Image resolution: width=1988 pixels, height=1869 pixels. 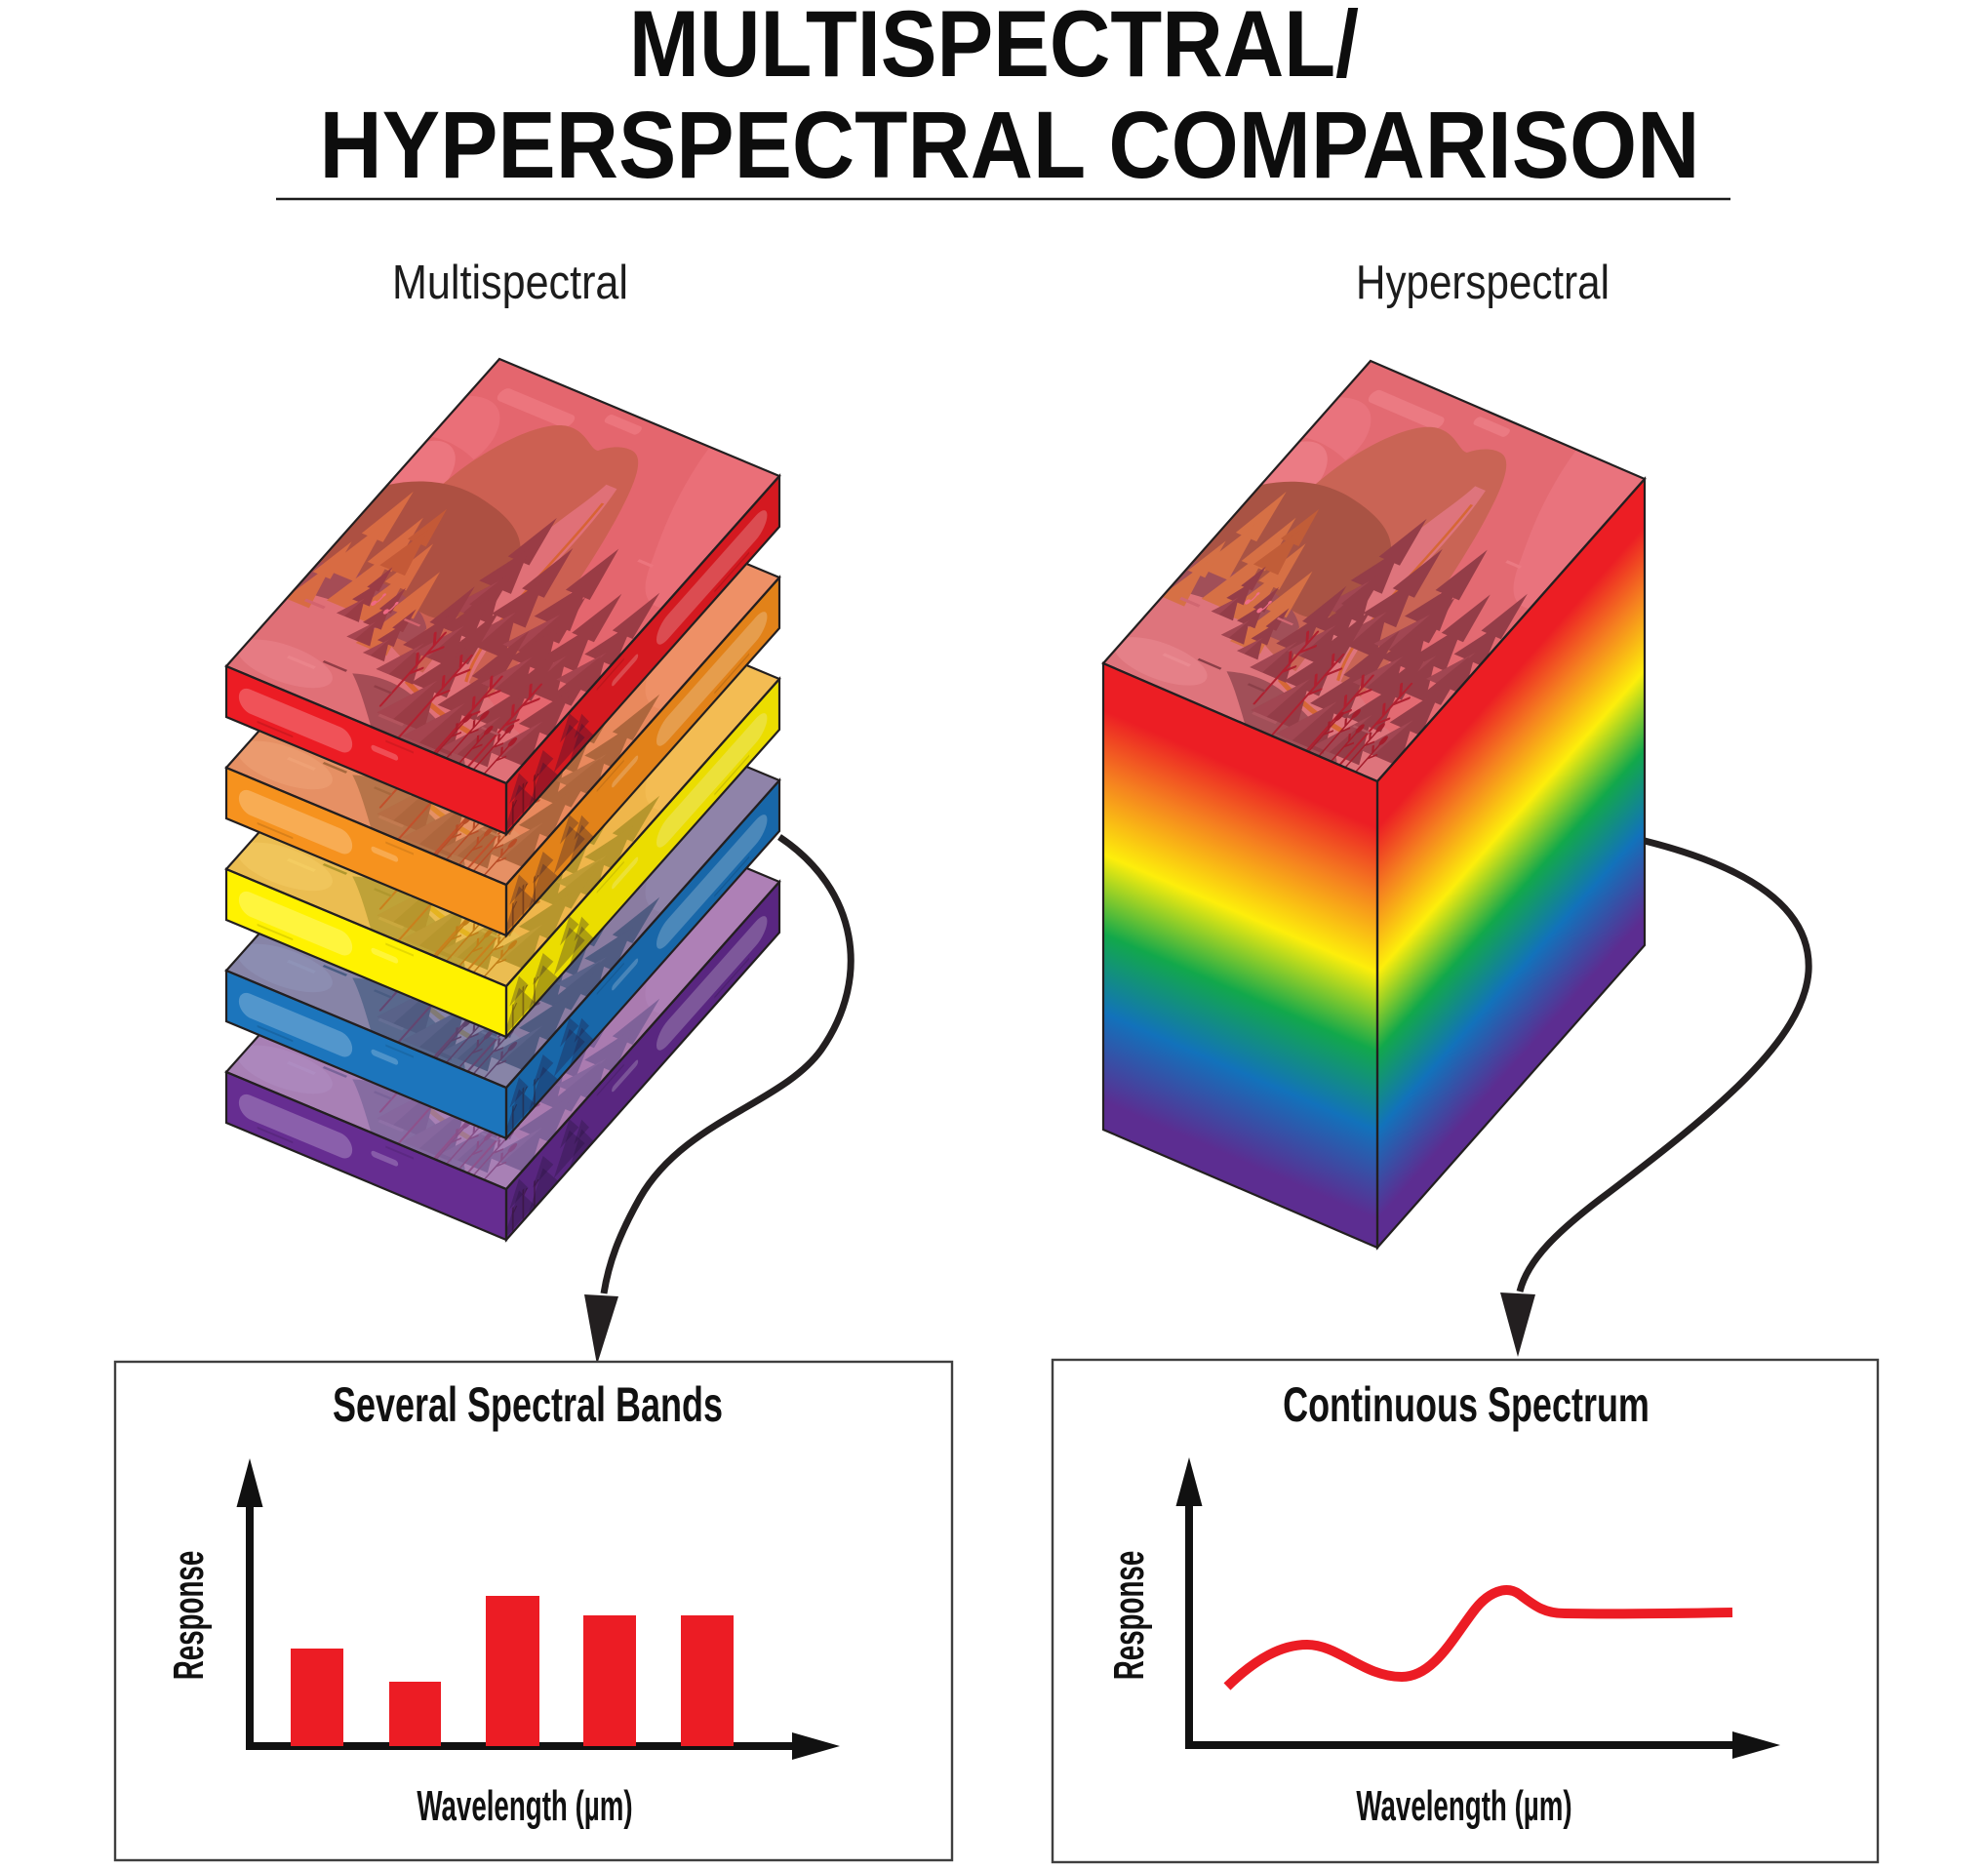 I want to click on svg-text: Continuous Spectrum, so click(x=1466, y=1405).